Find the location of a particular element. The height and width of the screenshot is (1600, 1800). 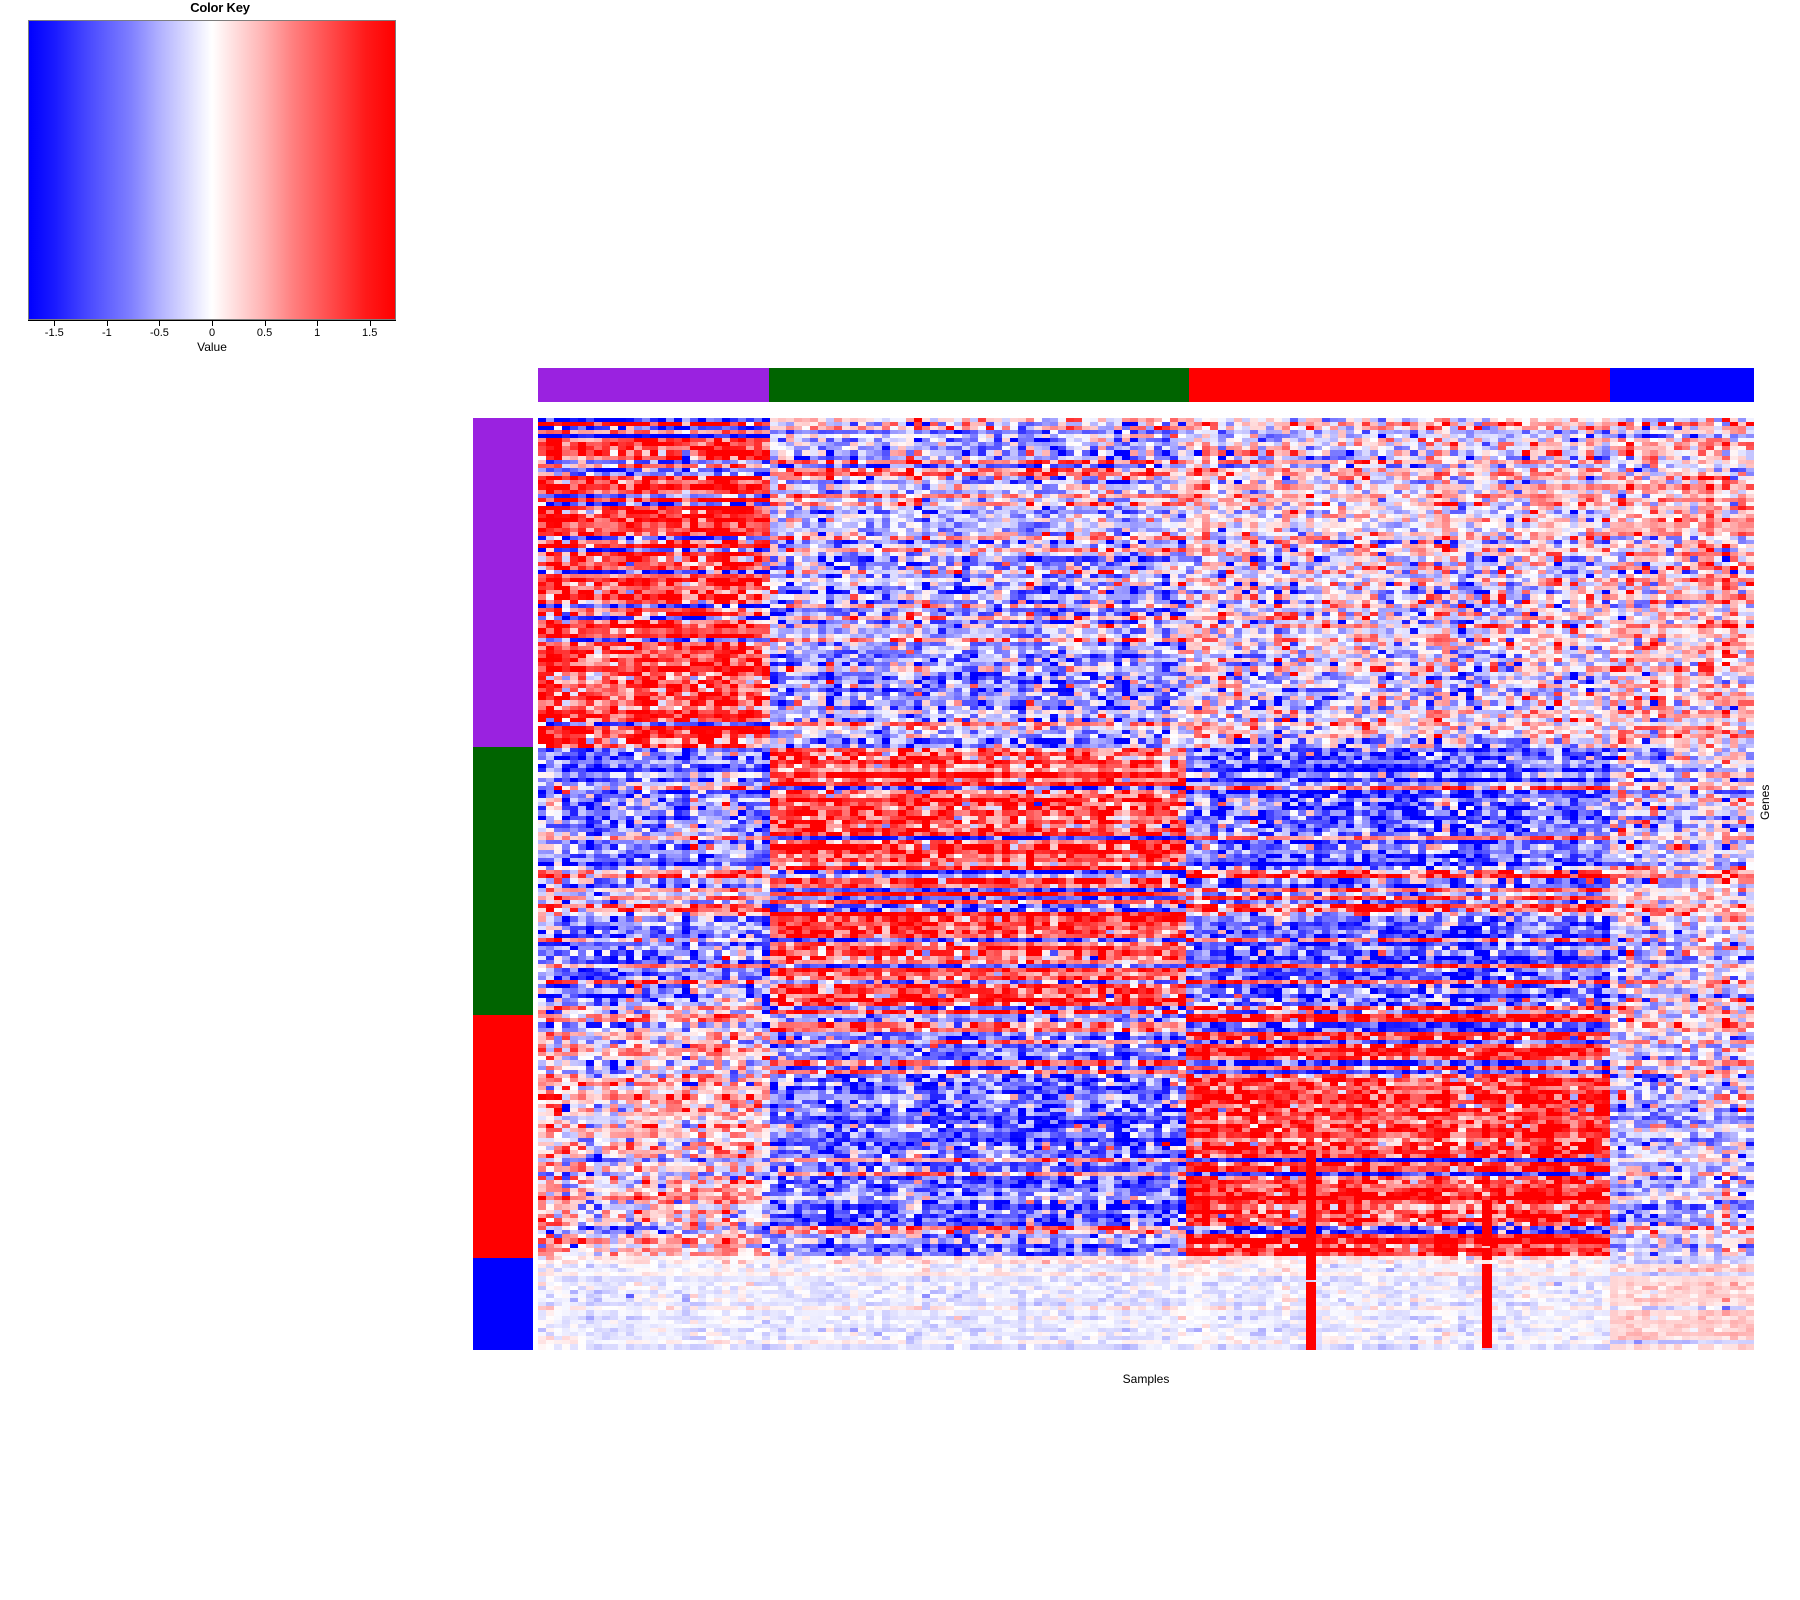

row-side-color-cluster-red is located at coordinates (503, 1136).